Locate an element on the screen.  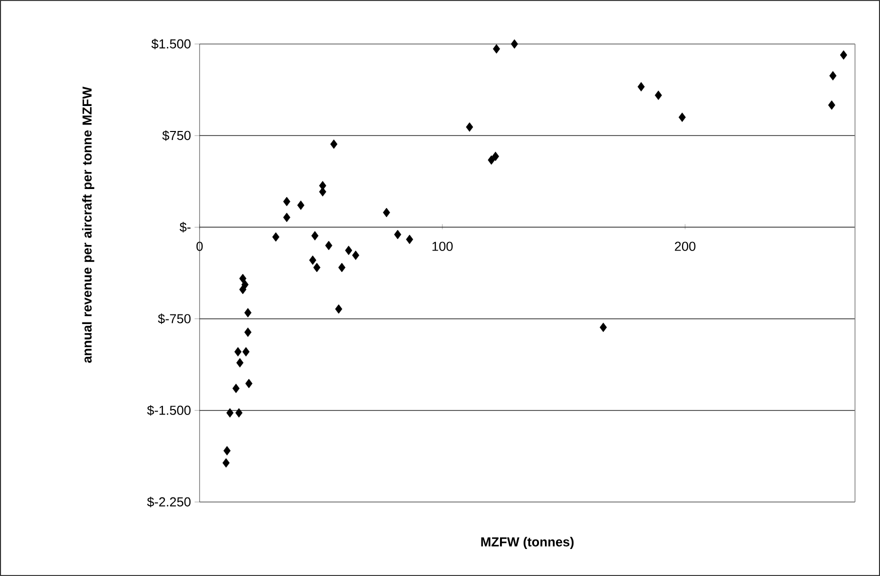
y-tick-label: $750 is located at coordinates (176, 135).